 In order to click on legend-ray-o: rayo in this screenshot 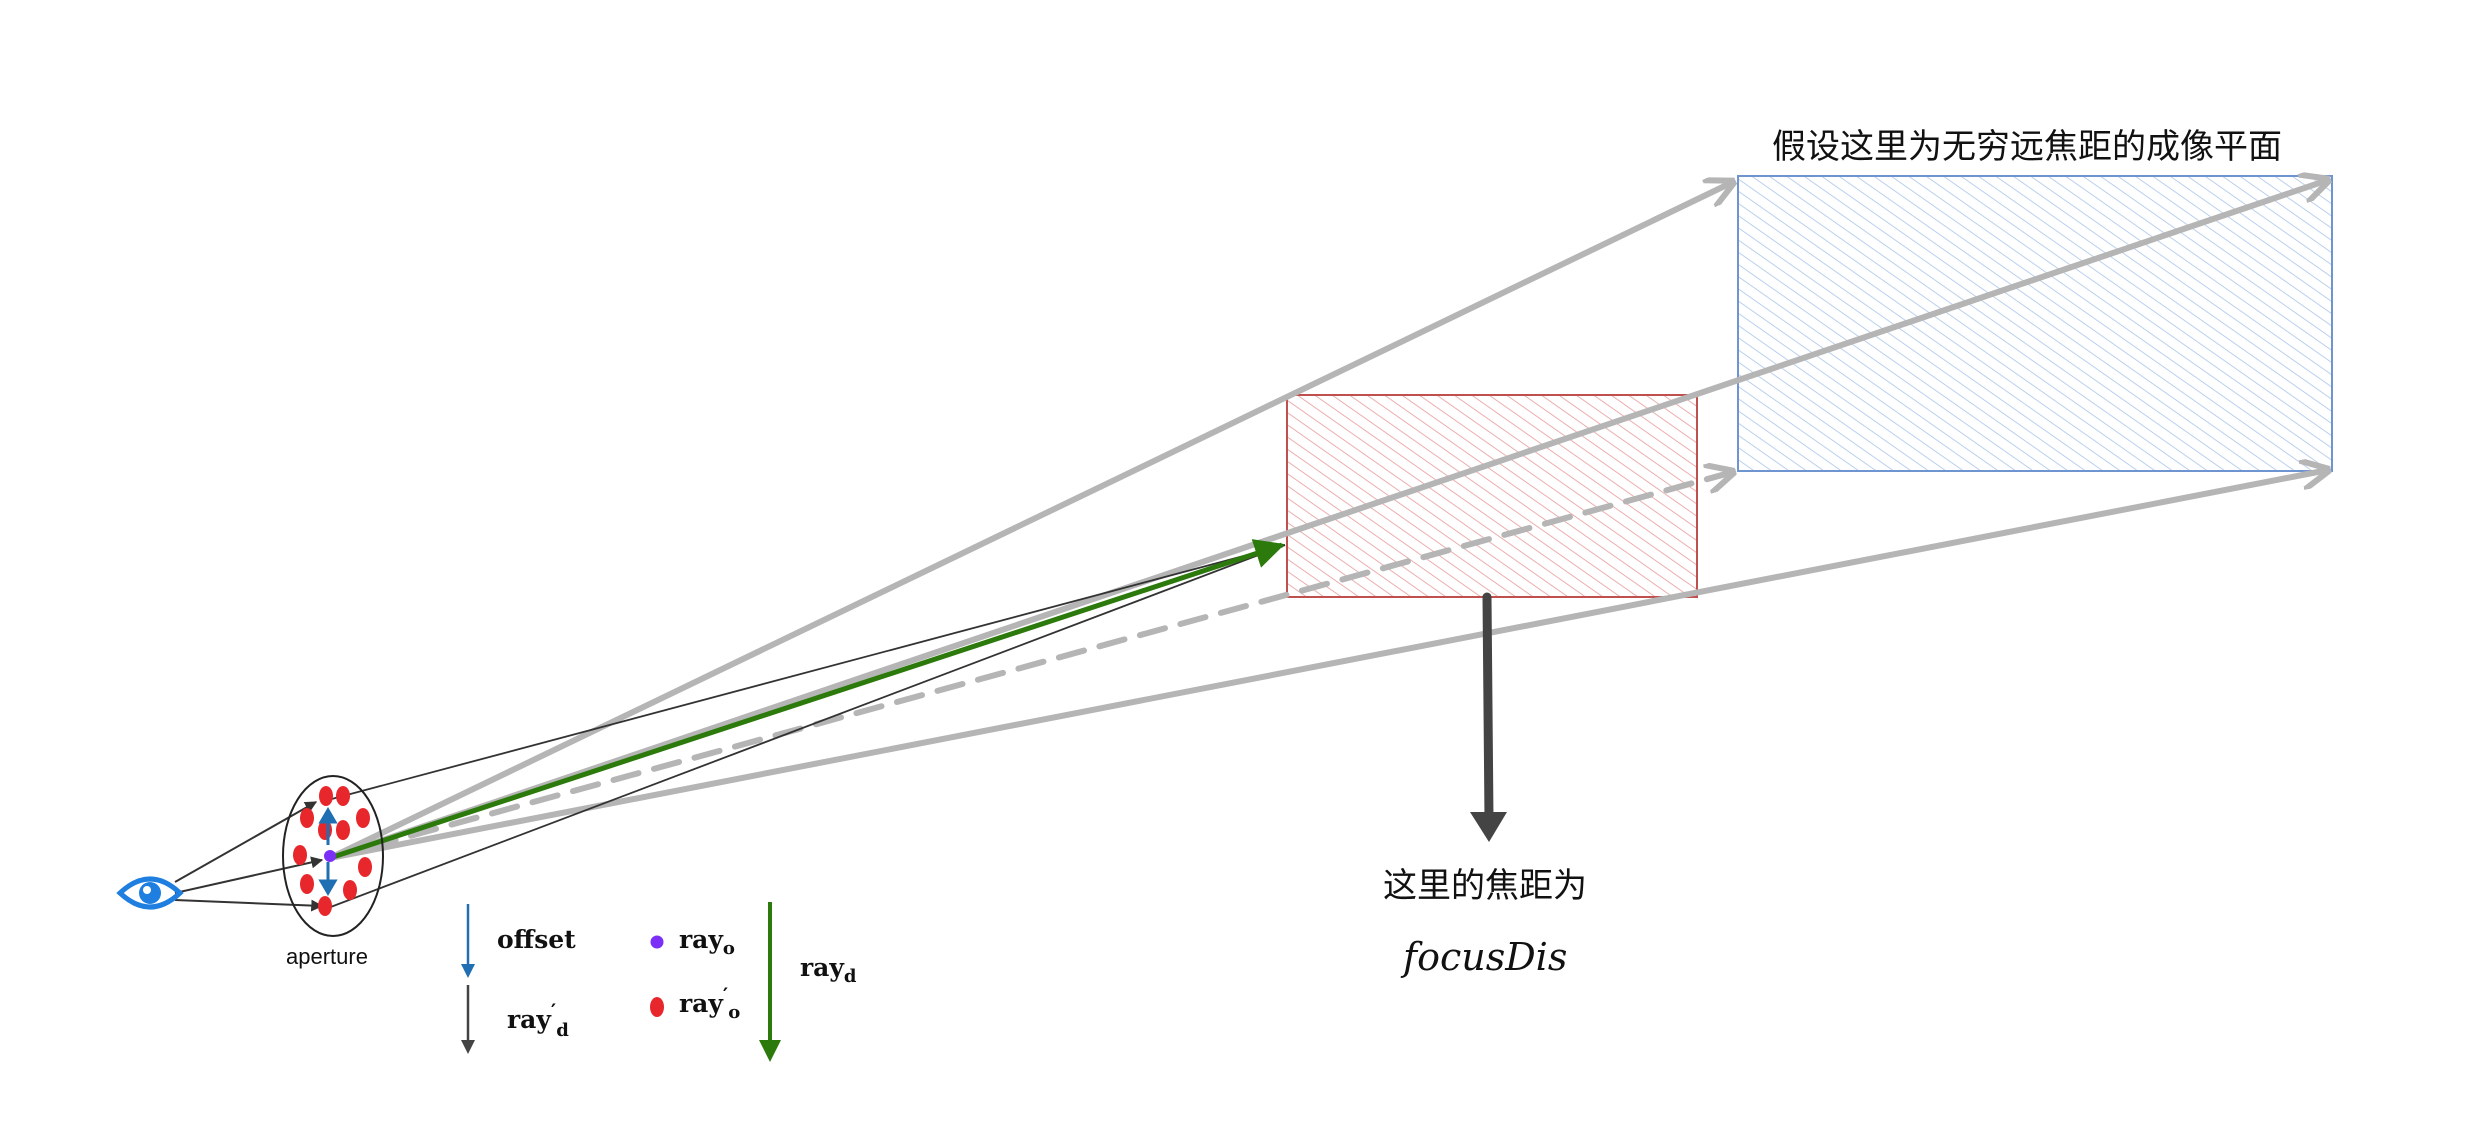, I will do `click(692, 942)`.